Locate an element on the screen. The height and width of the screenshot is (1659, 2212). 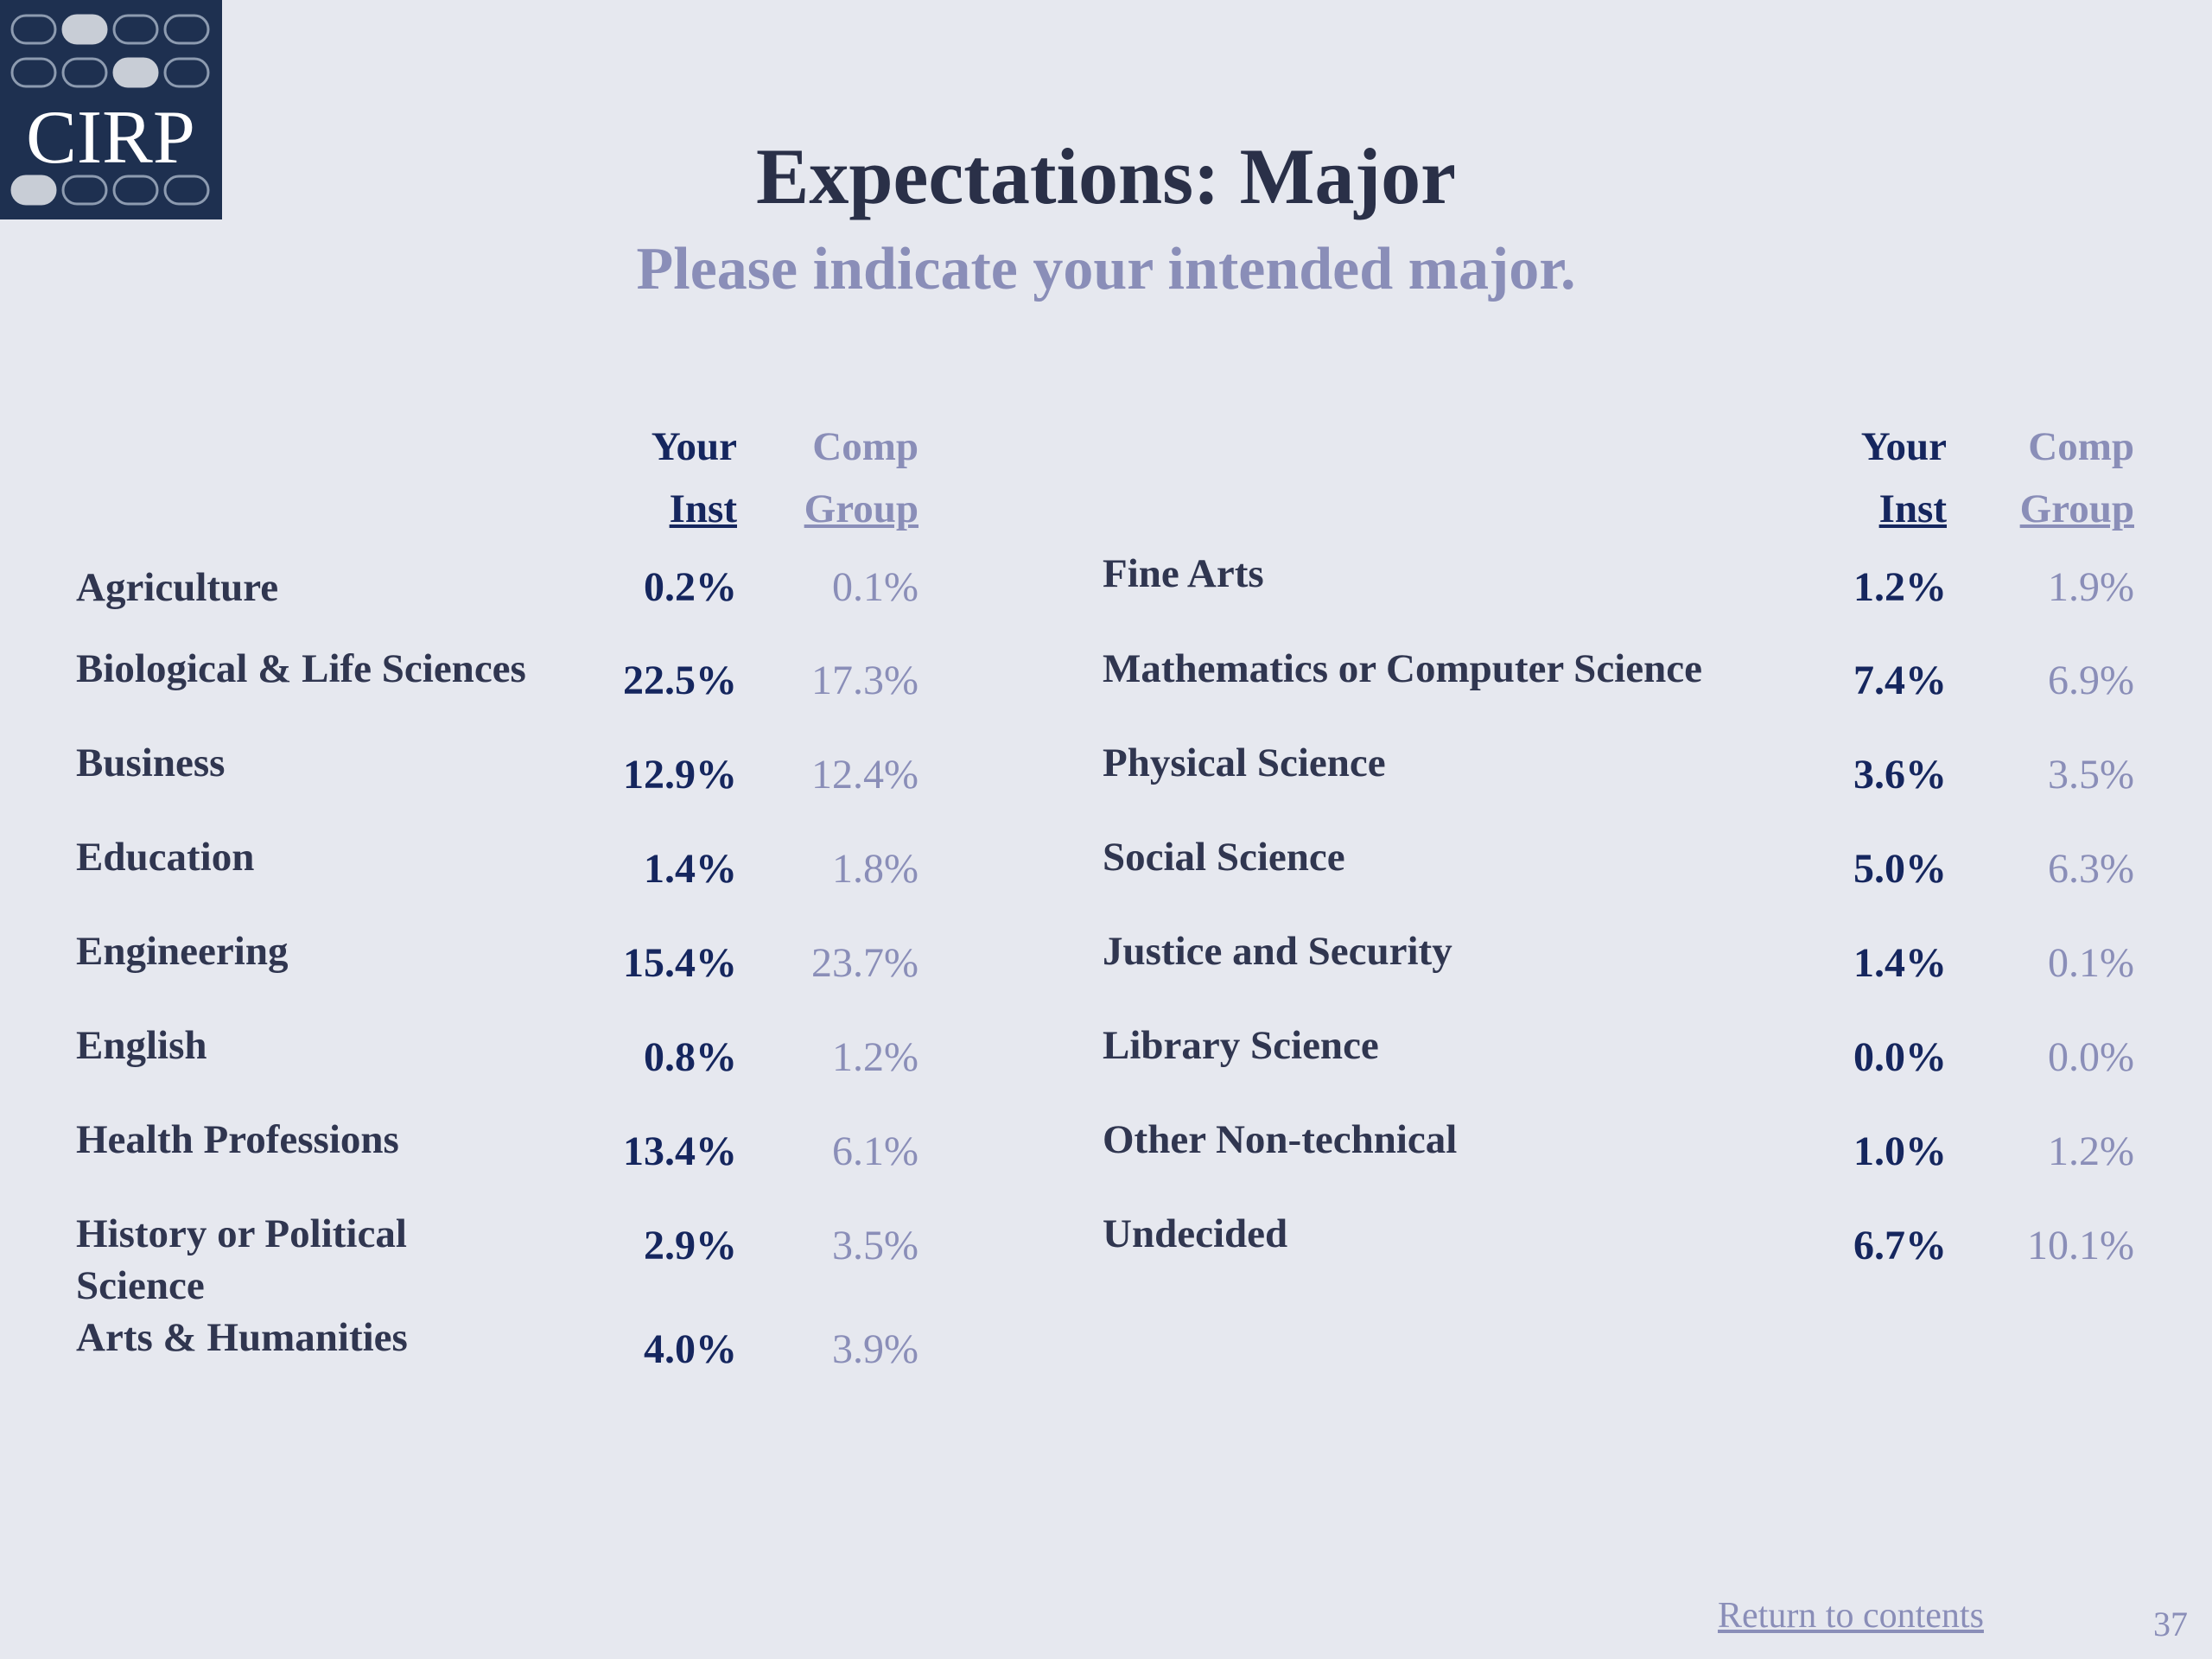
right-row-label: Mathematics or Computer Science is located at coordinates (1402, 668).